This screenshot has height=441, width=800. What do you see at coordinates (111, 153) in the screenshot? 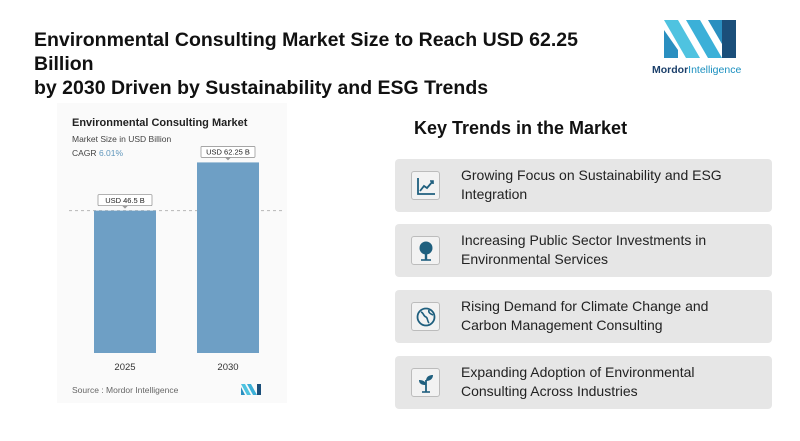
I see `cagr-value: 6.01%` at bounding box center [111, 153].